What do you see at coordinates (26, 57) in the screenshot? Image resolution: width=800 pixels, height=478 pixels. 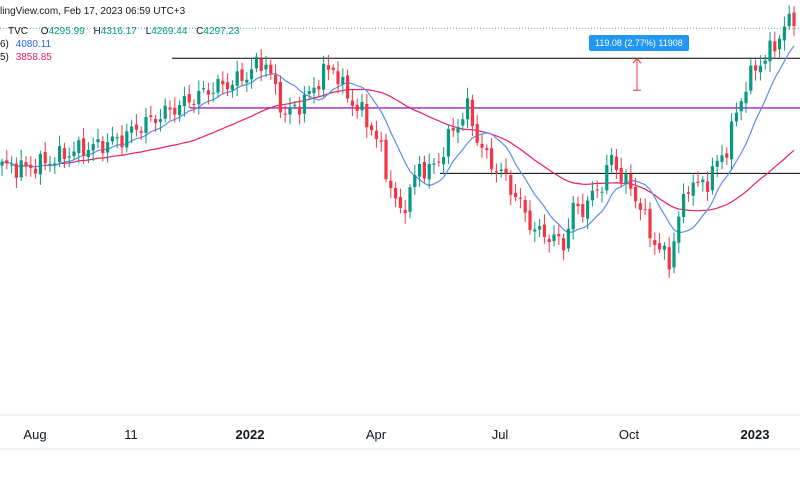 I see `ma200-legend: 5) 3858.85` at bounding box center [26, 57].